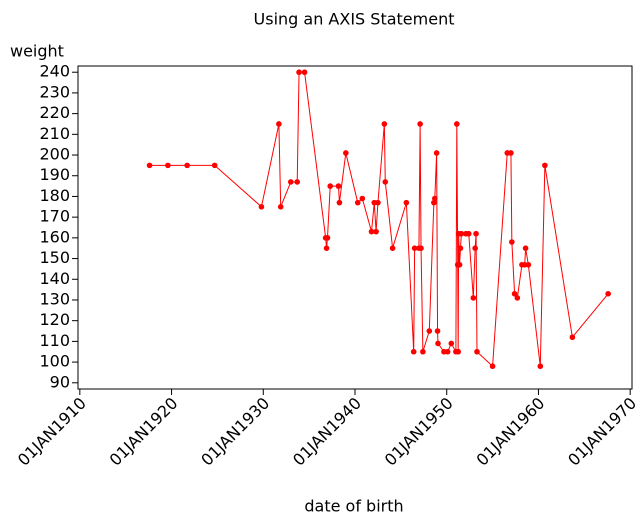 This screenshot has width=640, height=523. I want to click on y-tick-label: 240, so click(54, 71).